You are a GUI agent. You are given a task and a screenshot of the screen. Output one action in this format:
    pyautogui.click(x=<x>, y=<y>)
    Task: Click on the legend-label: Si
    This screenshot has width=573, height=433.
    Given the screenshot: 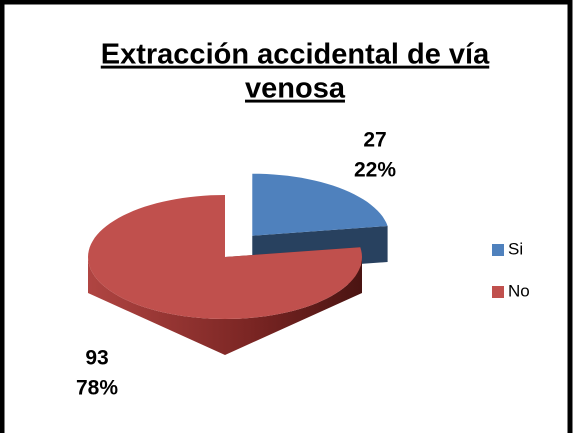 What is the action you would take?
    pyautogui.click(x=515, y=248)
    